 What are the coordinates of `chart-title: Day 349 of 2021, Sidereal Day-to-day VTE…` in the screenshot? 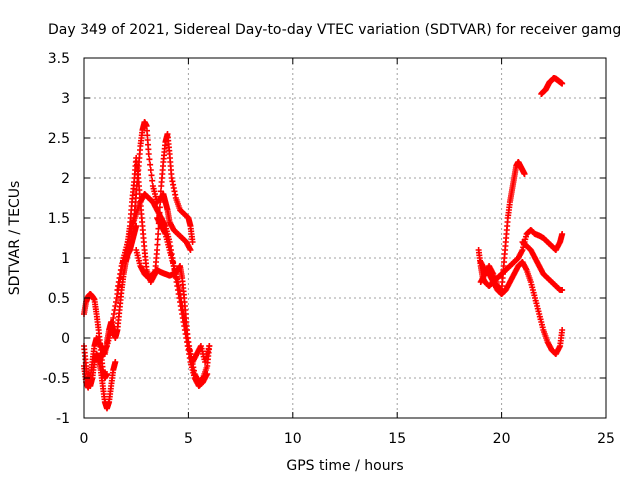 It's located at (334, 30).